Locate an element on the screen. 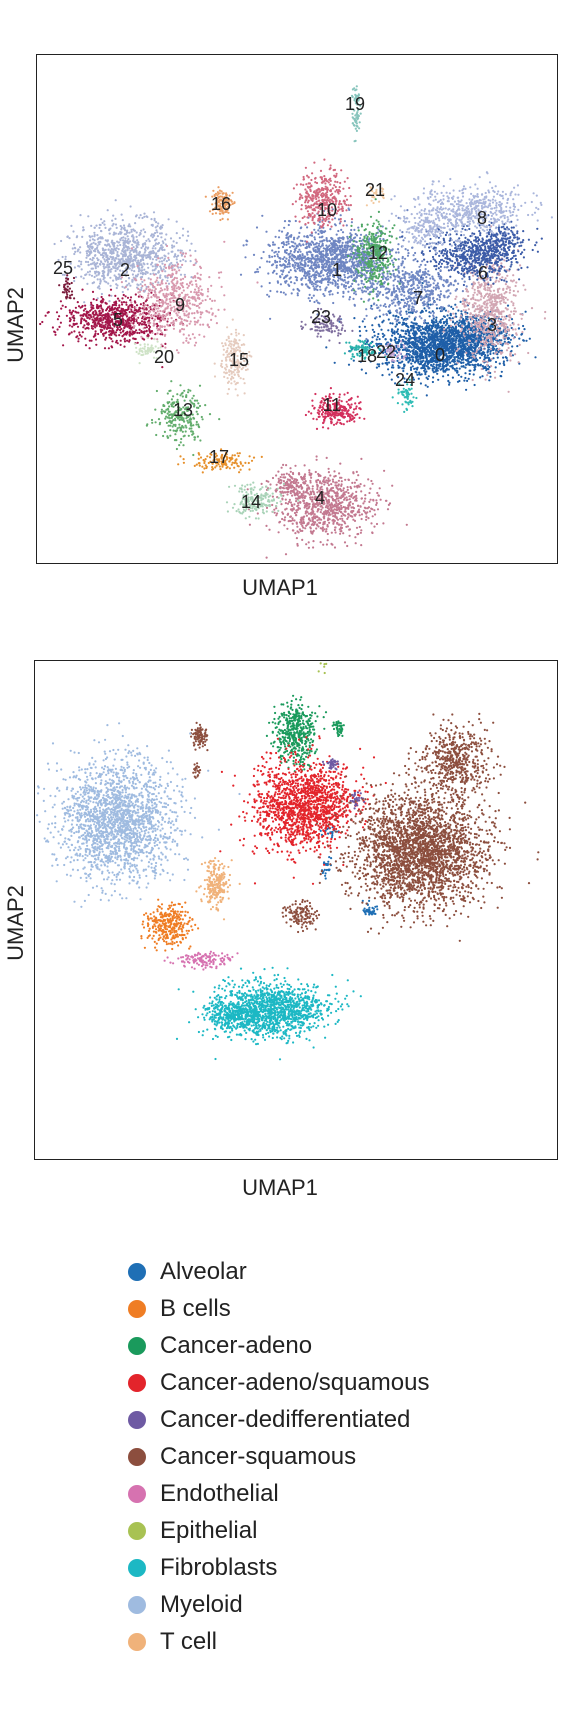 The height and width of the screenshot is (1719, 581). cluster-label-20: 20 is located at coordinates (164, 357).